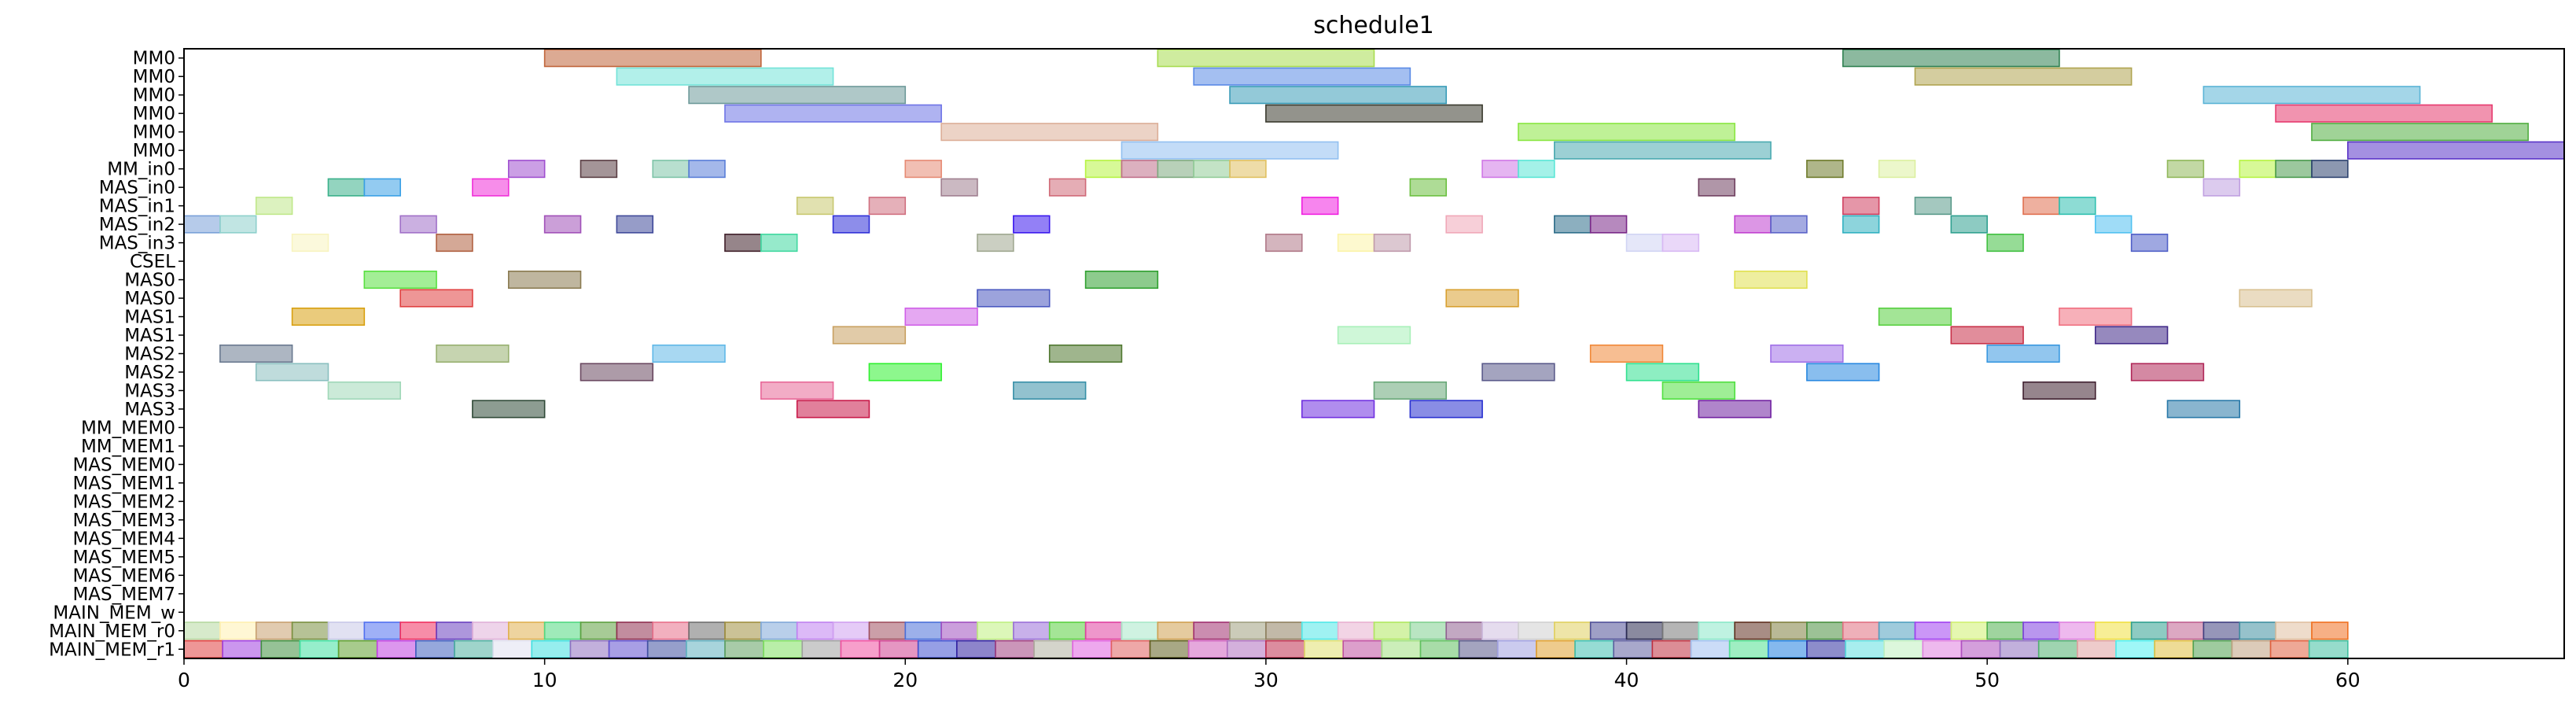 This screenshot has height=708, width=2576. What do you see at coordinates (137, 188) in the screenshot?
I see `y-tick-label: MAS_in0` at bounding box center [137, 188].